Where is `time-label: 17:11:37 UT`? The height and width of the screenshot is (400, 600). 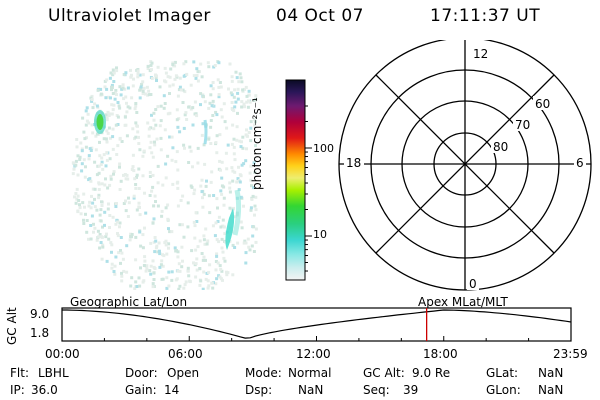
time-label: 17:11:37 UT is located at coordinates (485, 16).